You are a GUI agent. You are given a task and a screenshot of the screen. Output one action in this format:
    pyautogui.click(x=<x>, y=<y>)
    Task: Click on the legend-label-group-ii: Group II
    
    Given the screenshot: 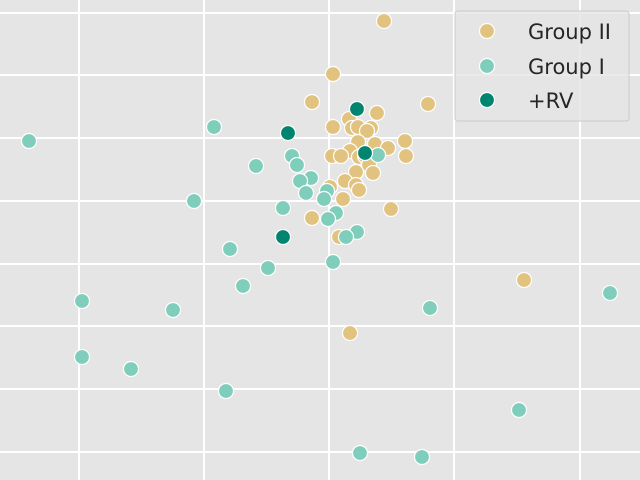 What is the action you would take?
    pyautogui.click(x=569, y=32)
    